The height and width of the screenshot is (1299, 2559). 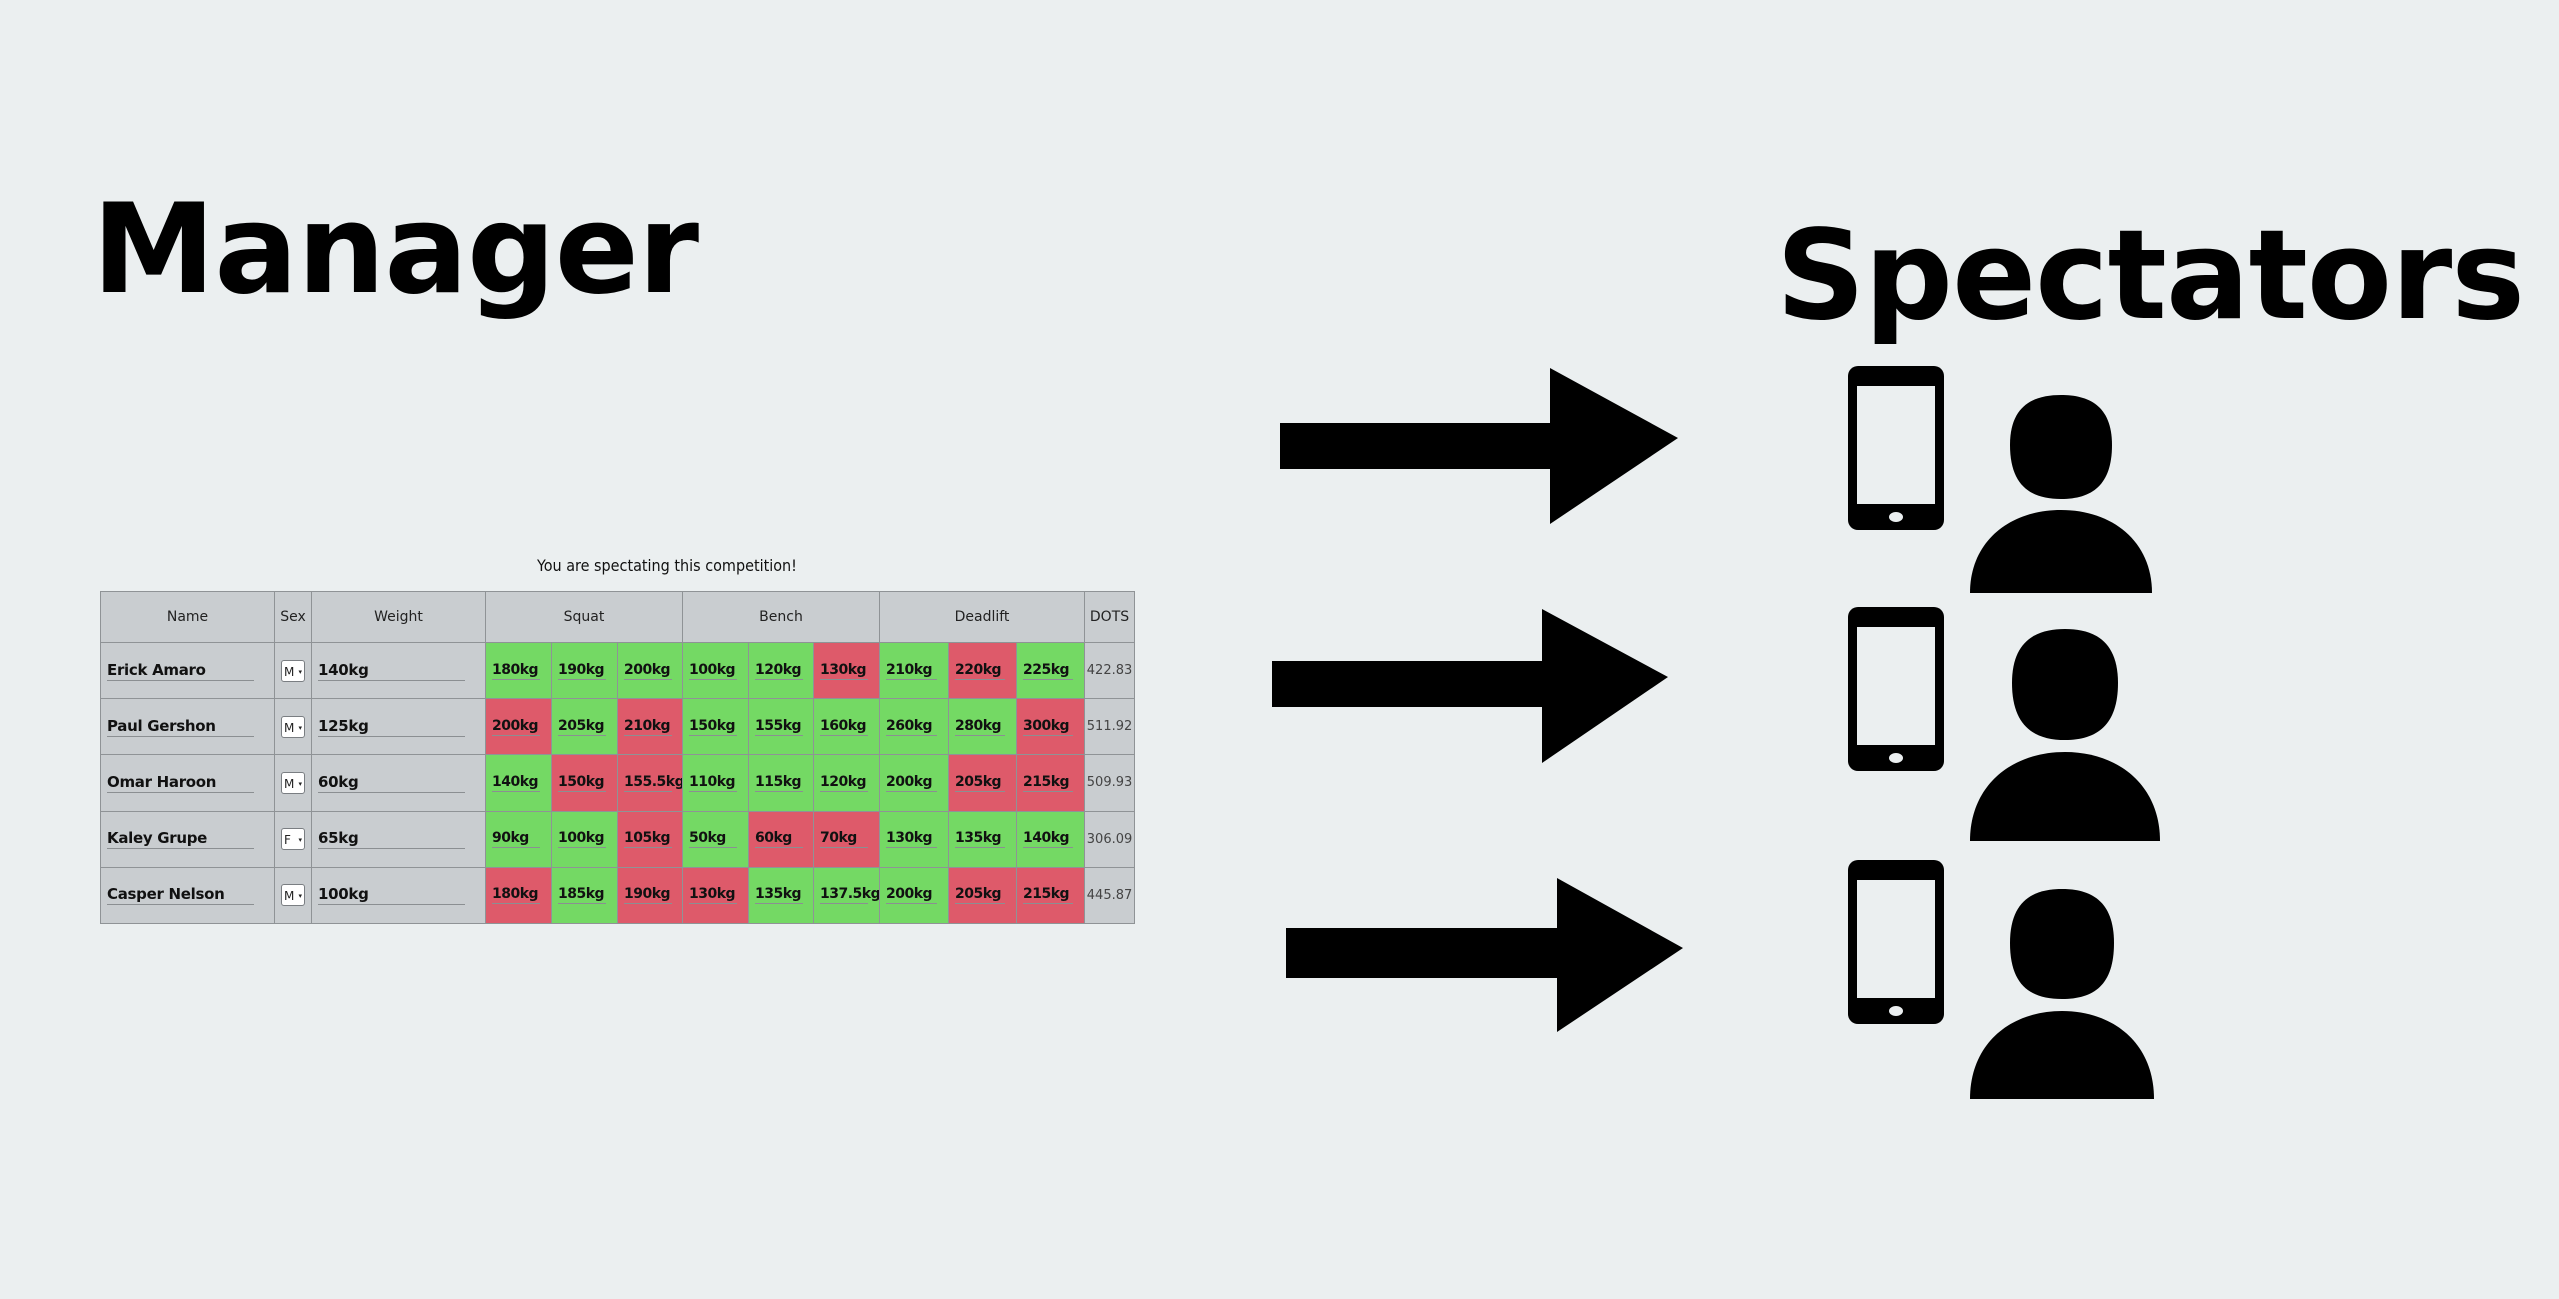 What do you see at coordinates (584, 839) in the screenshot?
I see `squat-attempt-2-cell: 100kg` at bounding box center [584, 839].